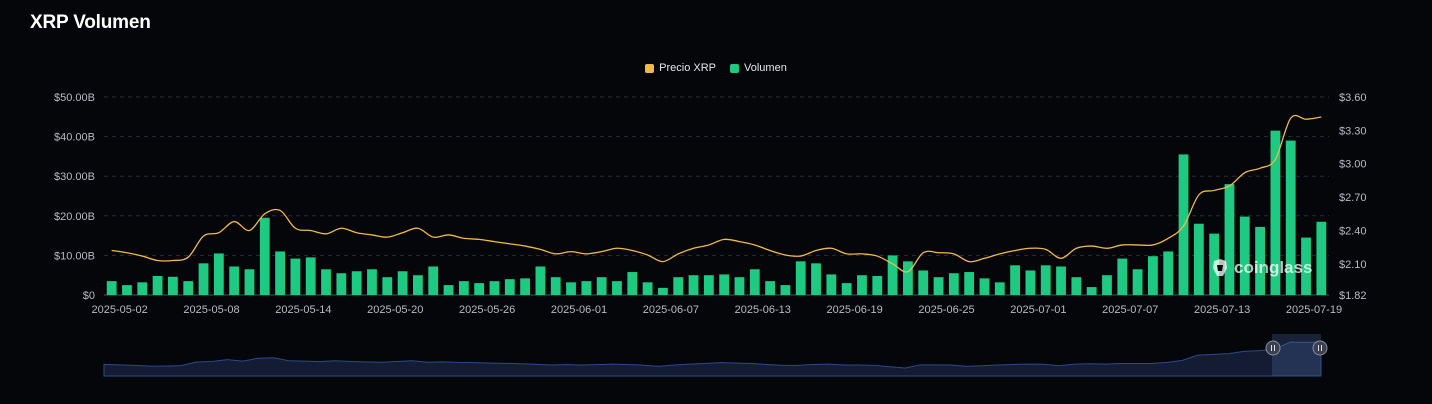  Describe the element at coordinates (1353, 165) in the screenshot. I see `y-right-tick-label: $3.00` at that location.